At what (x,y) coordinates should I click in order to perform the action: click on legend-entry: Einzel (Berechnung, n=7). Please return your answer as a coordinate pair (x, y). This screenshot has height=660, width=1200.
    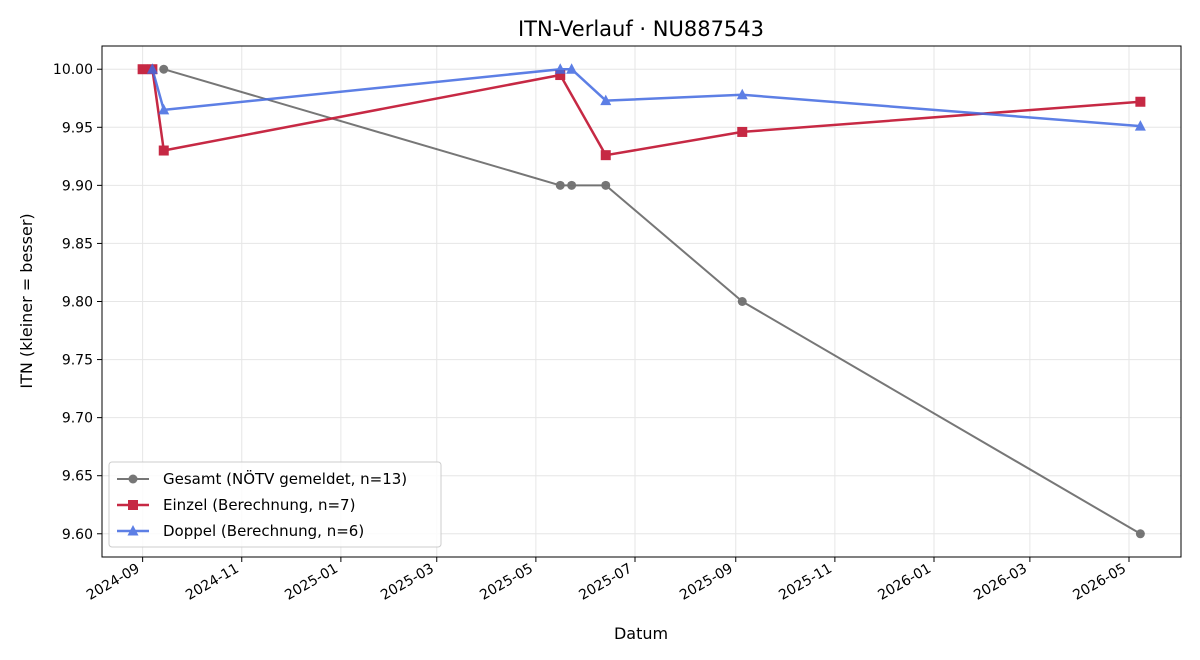
    Looking at the image, I should click on (259, 505).